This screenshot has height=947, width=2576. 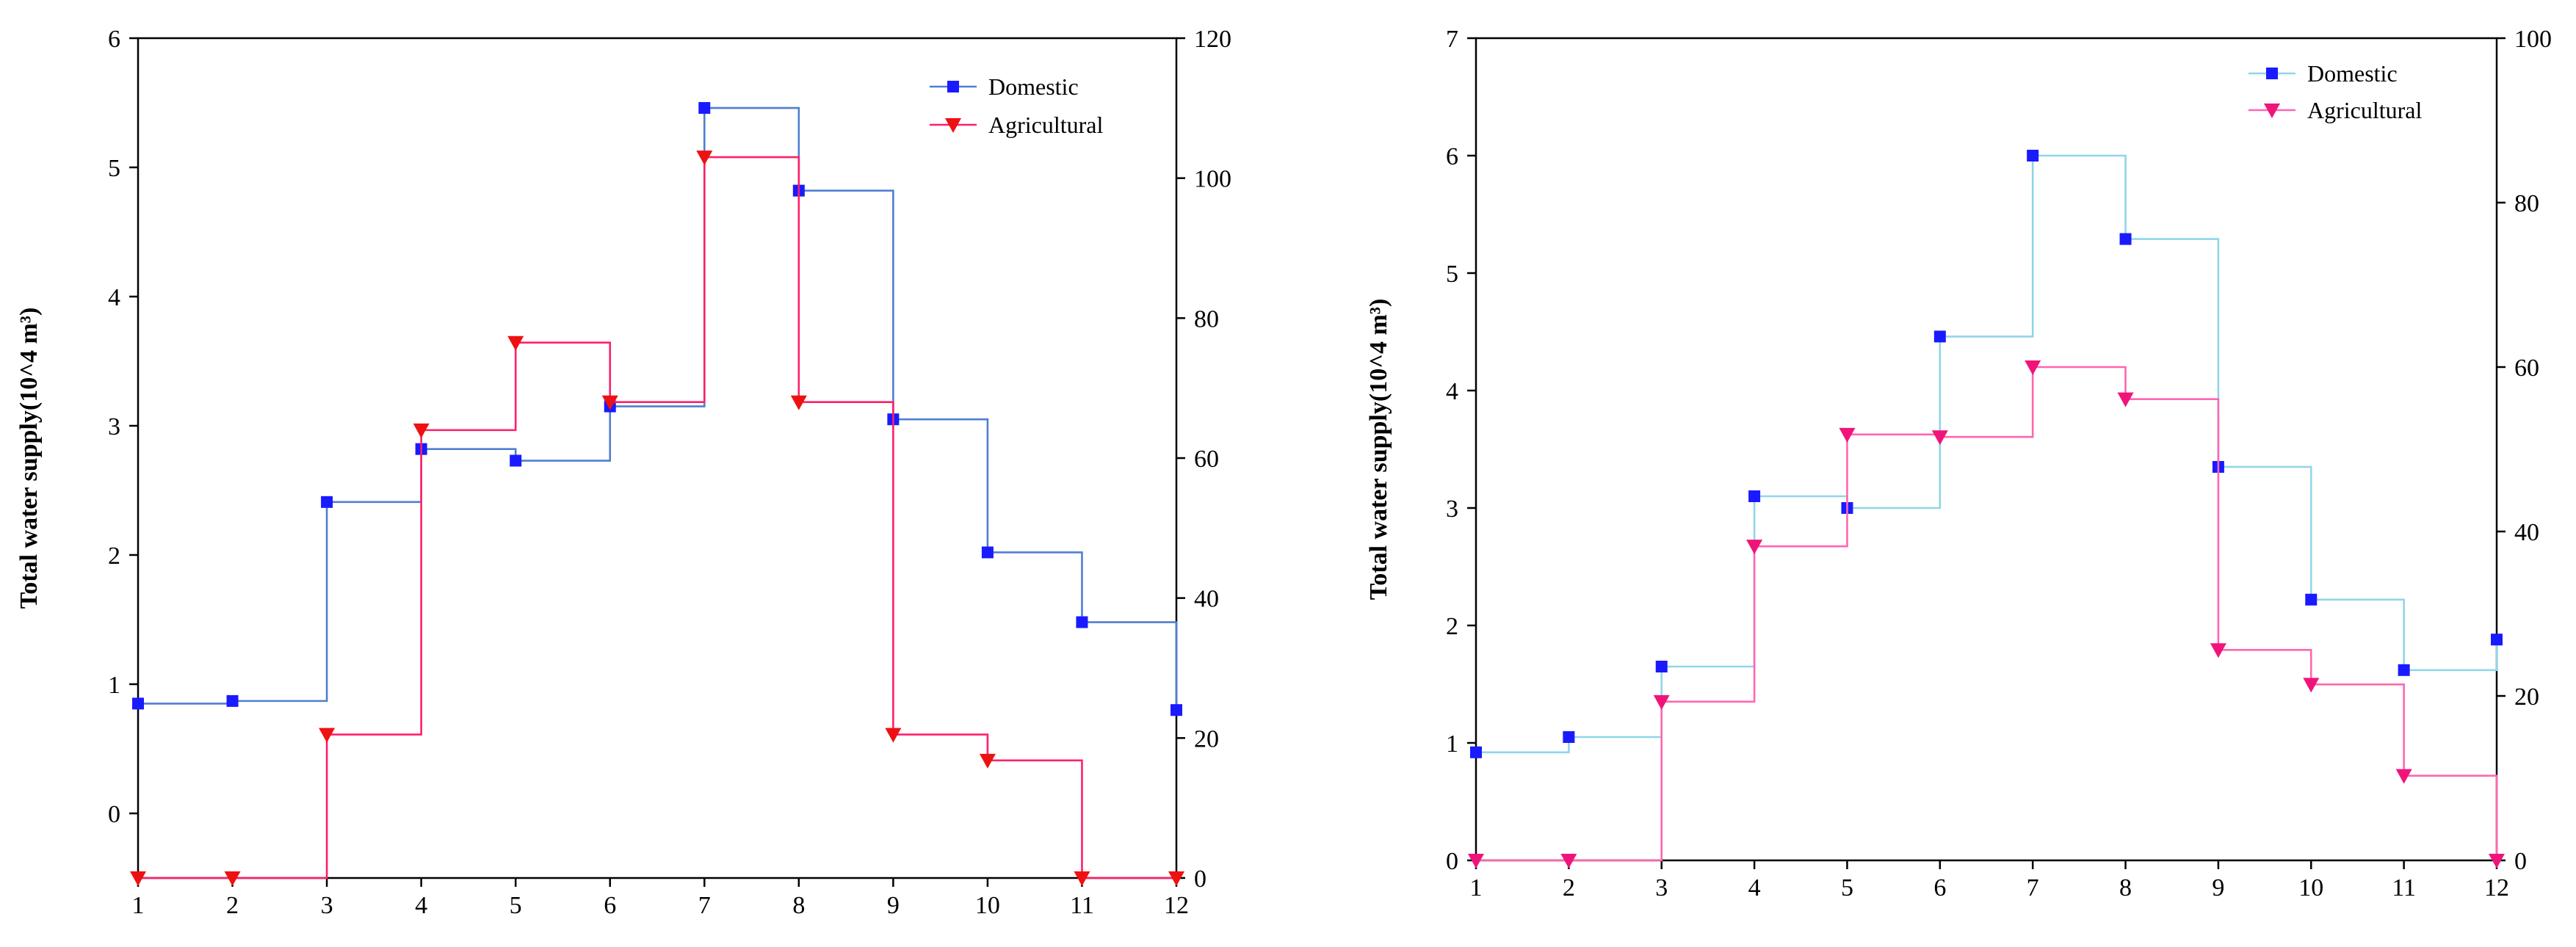 I want to click on y2-tick-label: 80, so click(x=1206, y=319).